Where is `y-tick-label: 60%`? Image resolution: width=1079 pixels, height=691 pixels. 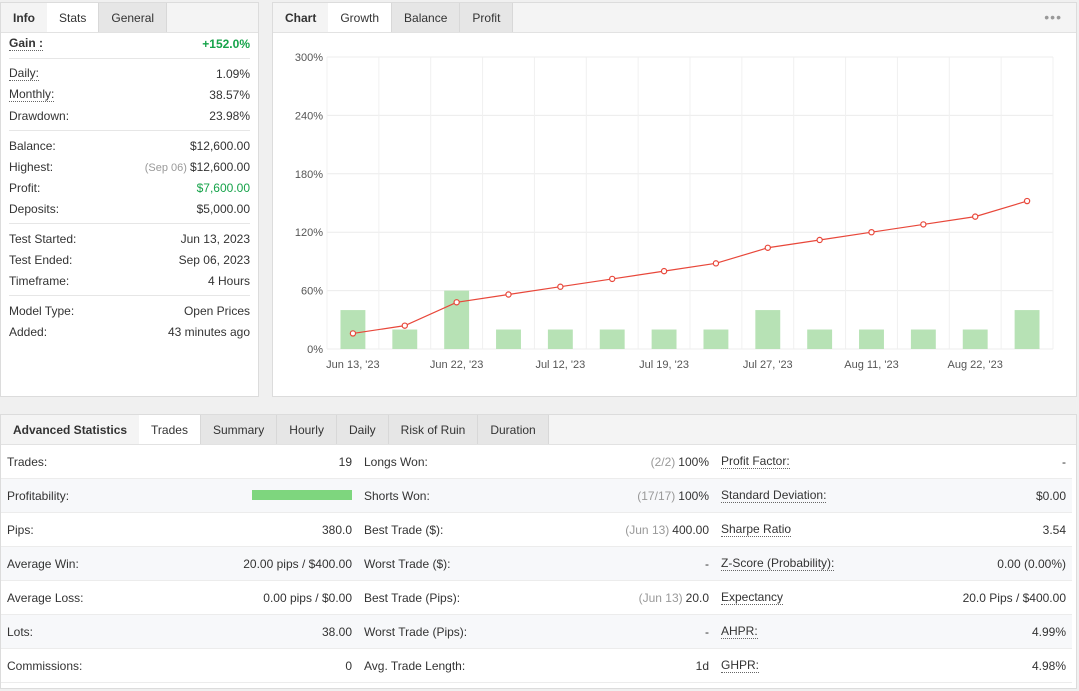 y-tick-label: 60% is located at coordinates (312, 292).